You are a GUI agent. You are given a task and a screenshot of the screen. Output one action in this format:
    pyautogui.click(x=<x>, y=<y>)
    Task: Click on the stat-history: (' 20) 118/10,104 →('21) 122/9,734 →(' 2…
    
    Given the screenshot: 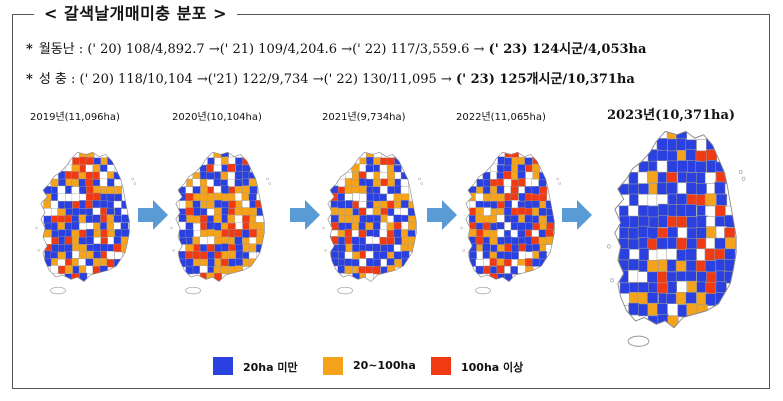 What is the action you would take?
    pyautogui.click(x=265, y=79)
    